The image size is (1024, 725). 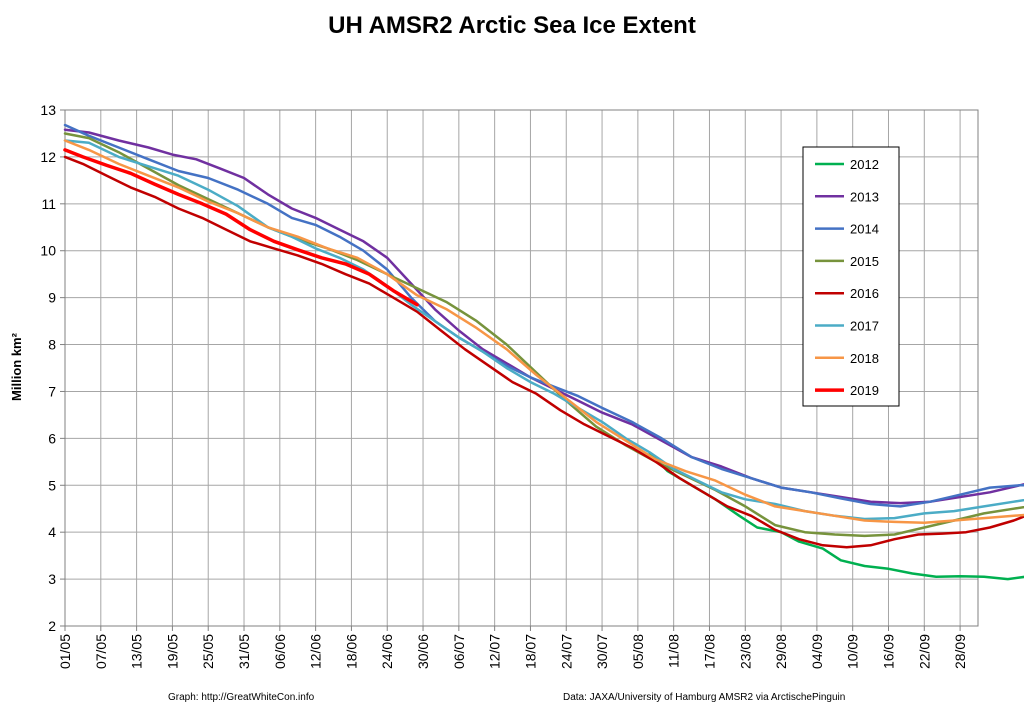 What do you see at coordinates (638, 651) in the screenshot?
I see `x-tick-label: 05/08` at bounding box center [638, 651].